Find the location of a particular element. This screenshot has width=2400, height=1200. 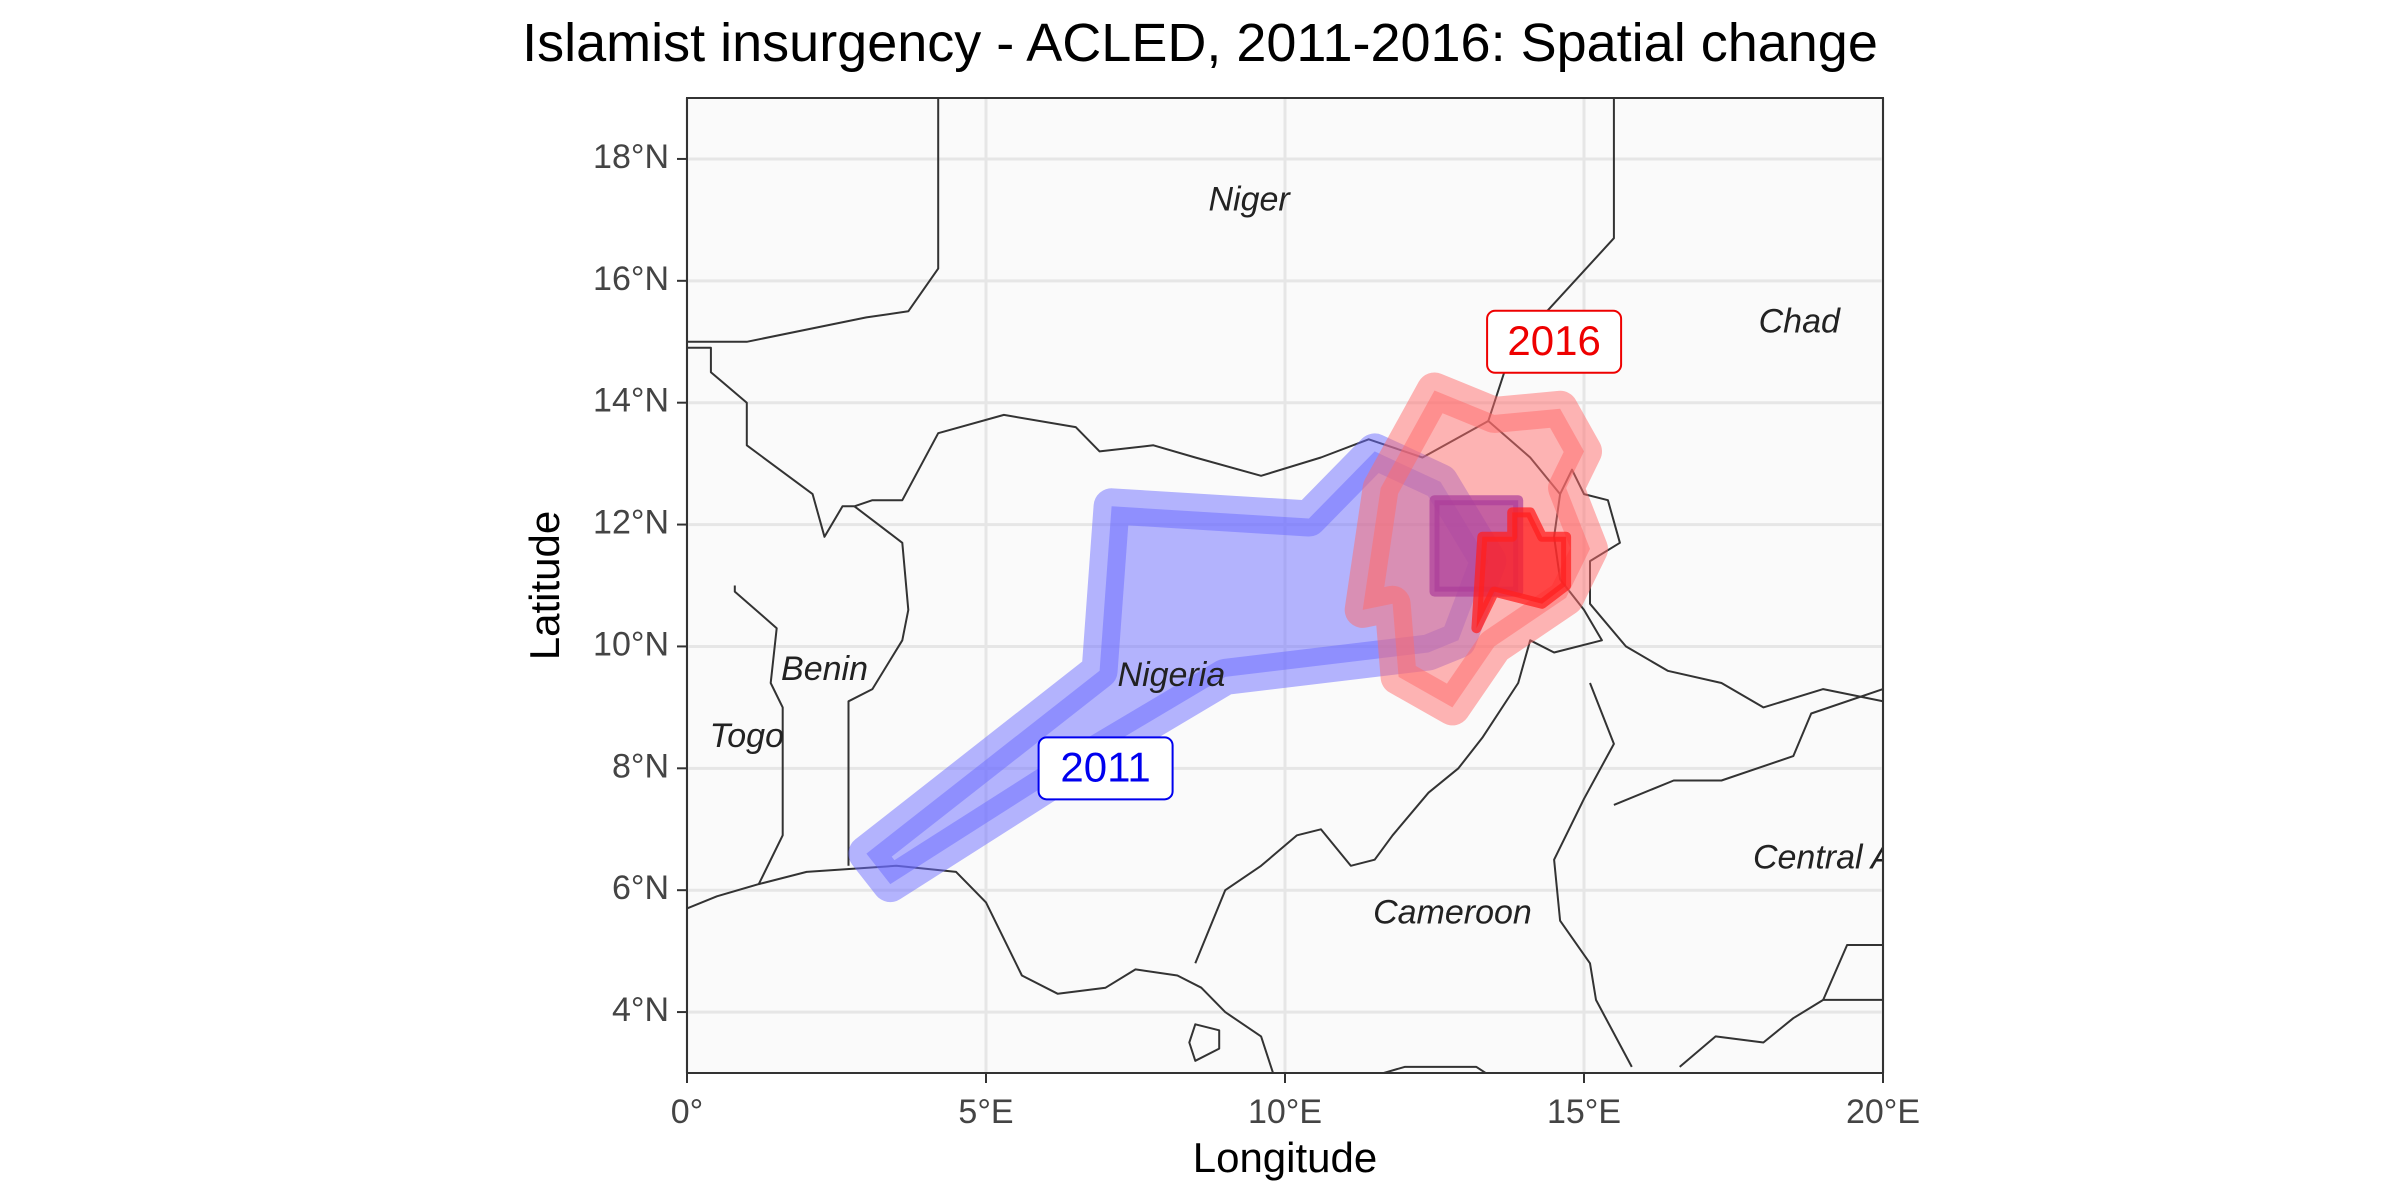

year-label-text: 2016 is located at coordinates (1553, 340).